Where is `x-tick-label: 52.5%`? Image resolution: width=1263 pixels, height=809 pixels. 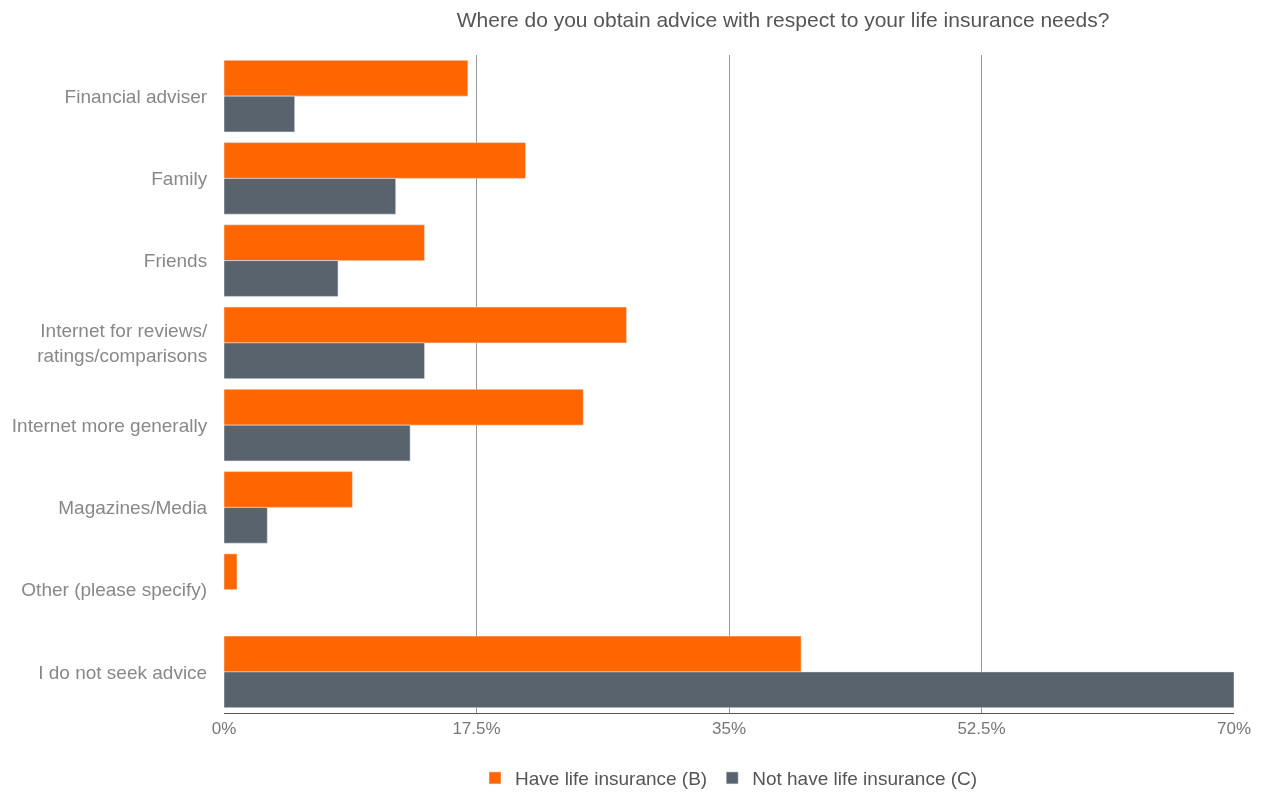
x-tick-label: 52.5% is located at coordinates (981, 729).